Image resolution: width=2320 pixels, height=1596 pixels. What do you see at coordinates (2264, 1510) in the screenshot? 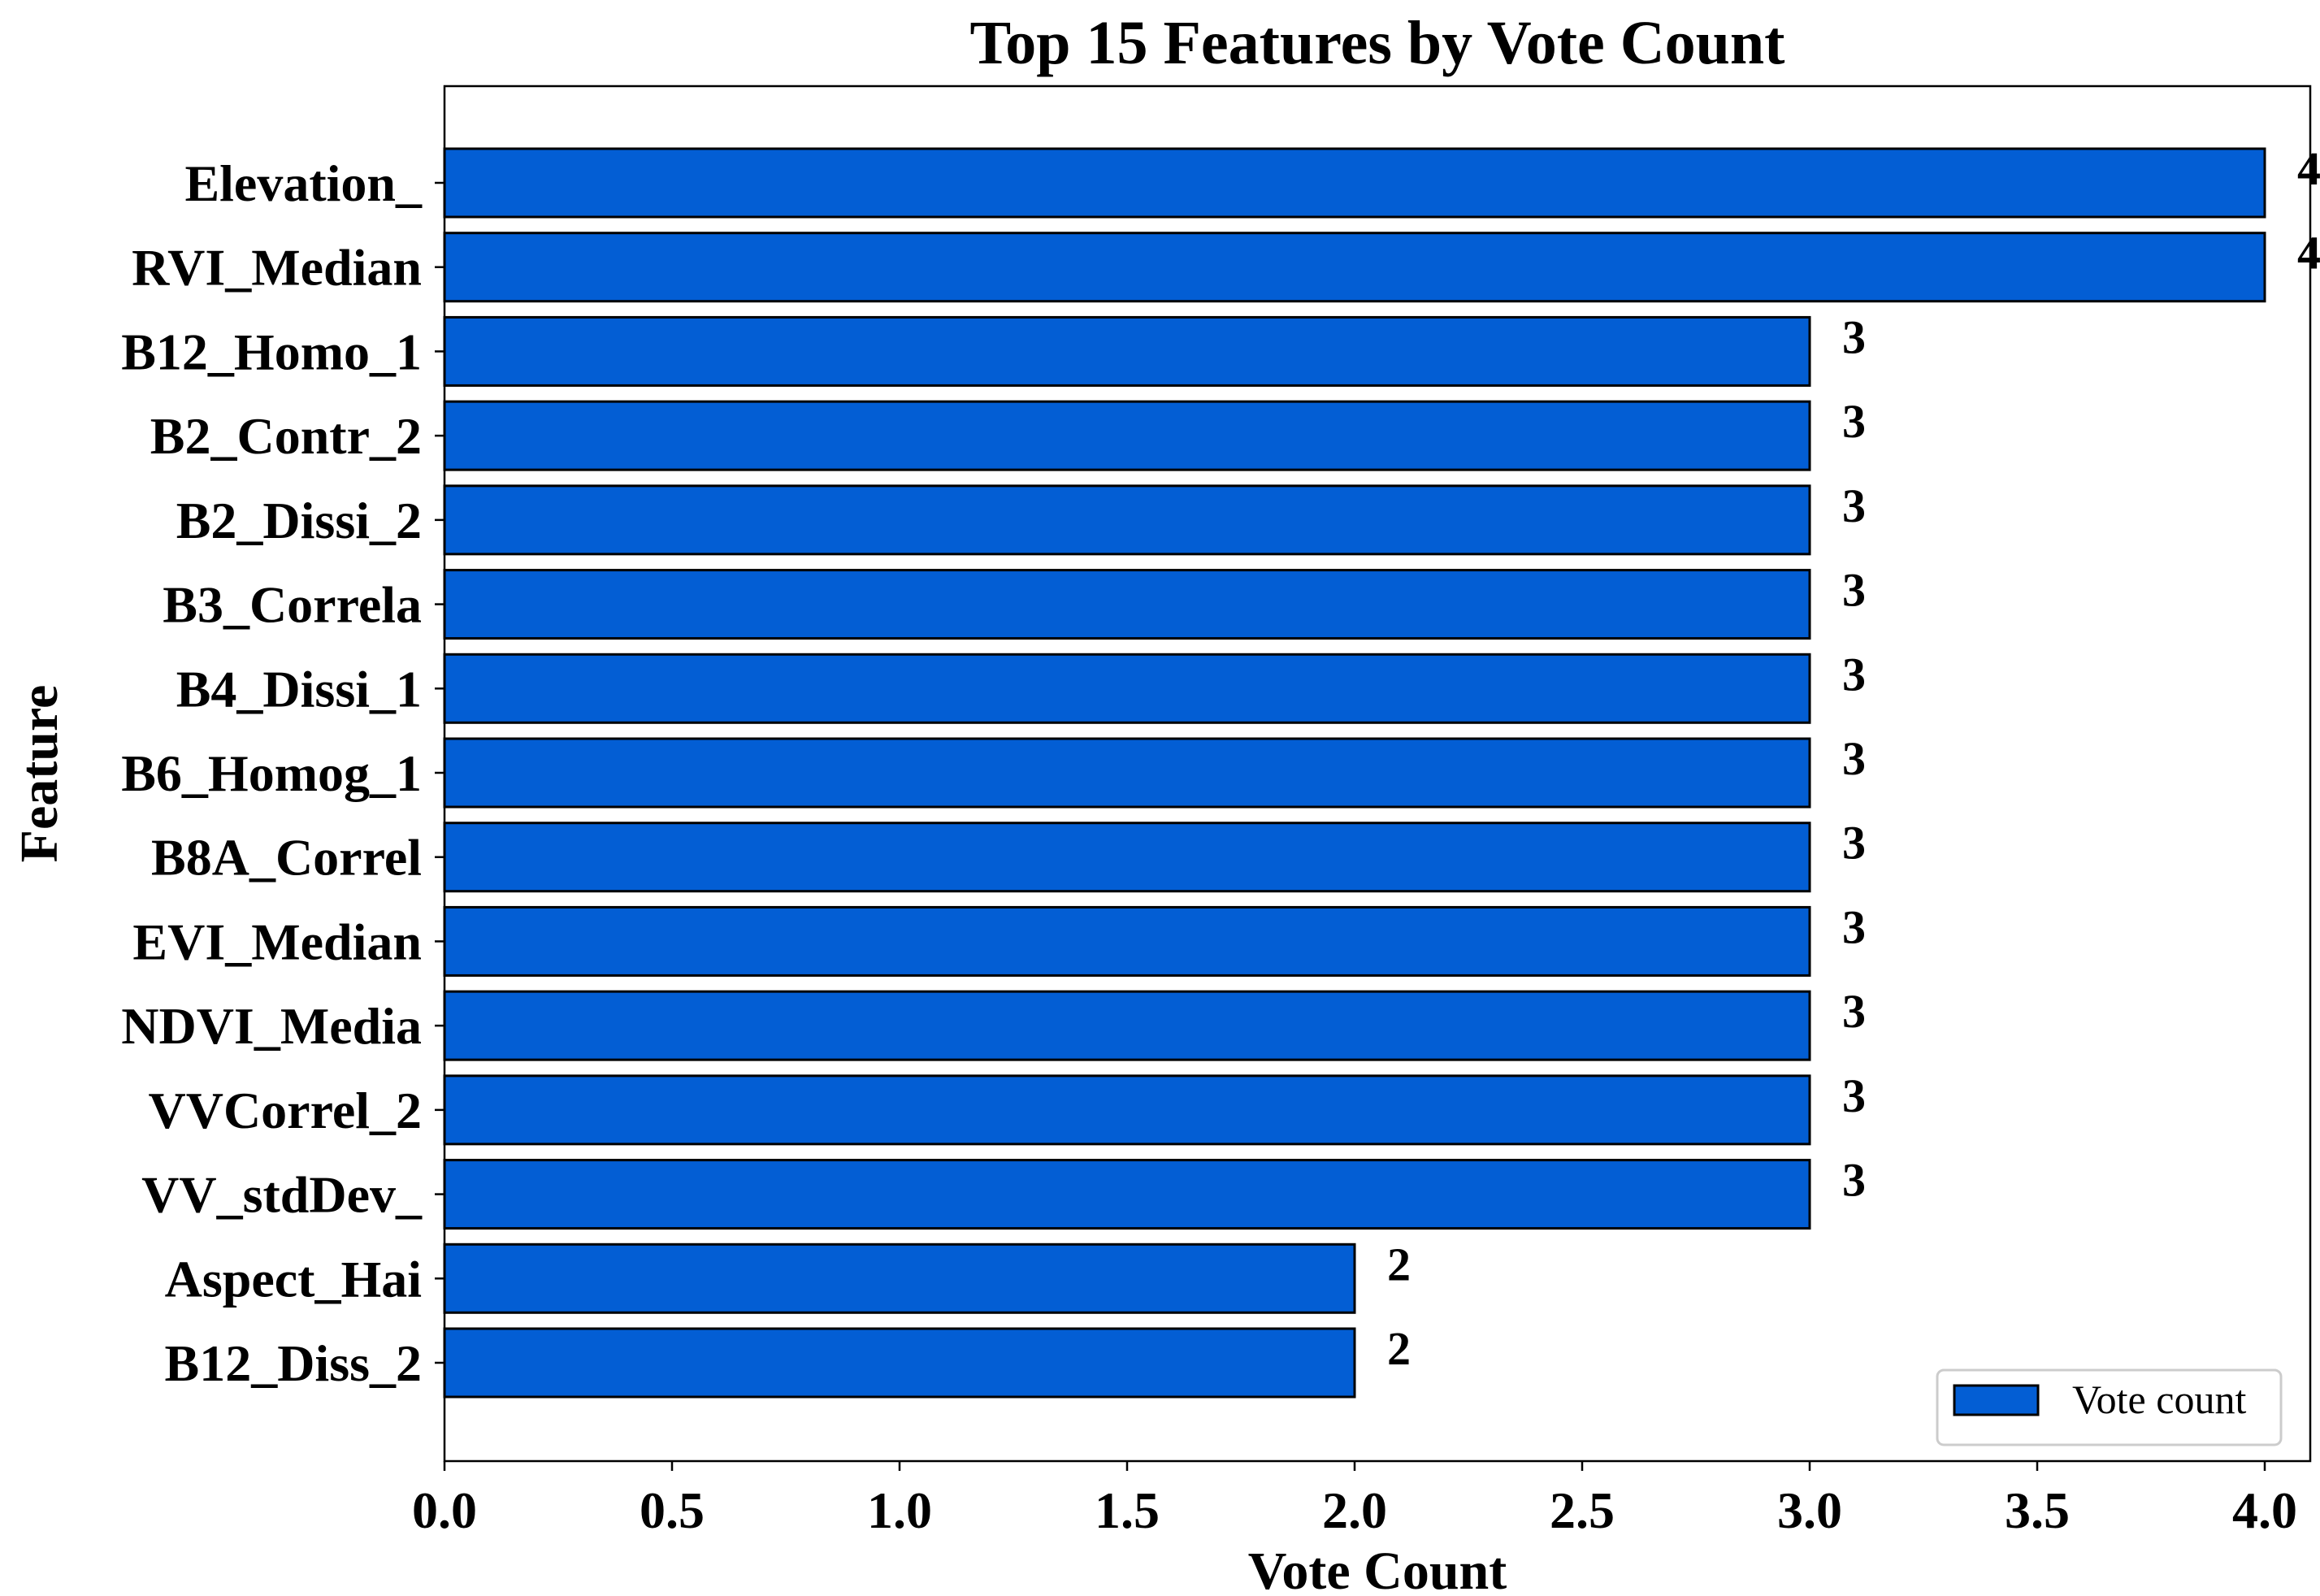
I see `x-tick-label: 4.0` at bounding box center [2264, 1510].